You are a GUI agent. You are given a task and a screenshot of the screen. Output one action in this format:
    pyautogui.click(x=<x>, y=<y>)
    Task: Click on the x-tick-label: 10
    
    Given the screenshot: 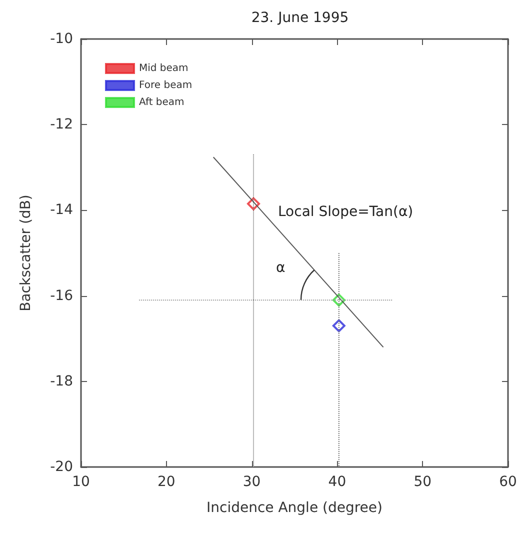 What is the action you would take?
    pyautogui.click(x=81, y=482)
    